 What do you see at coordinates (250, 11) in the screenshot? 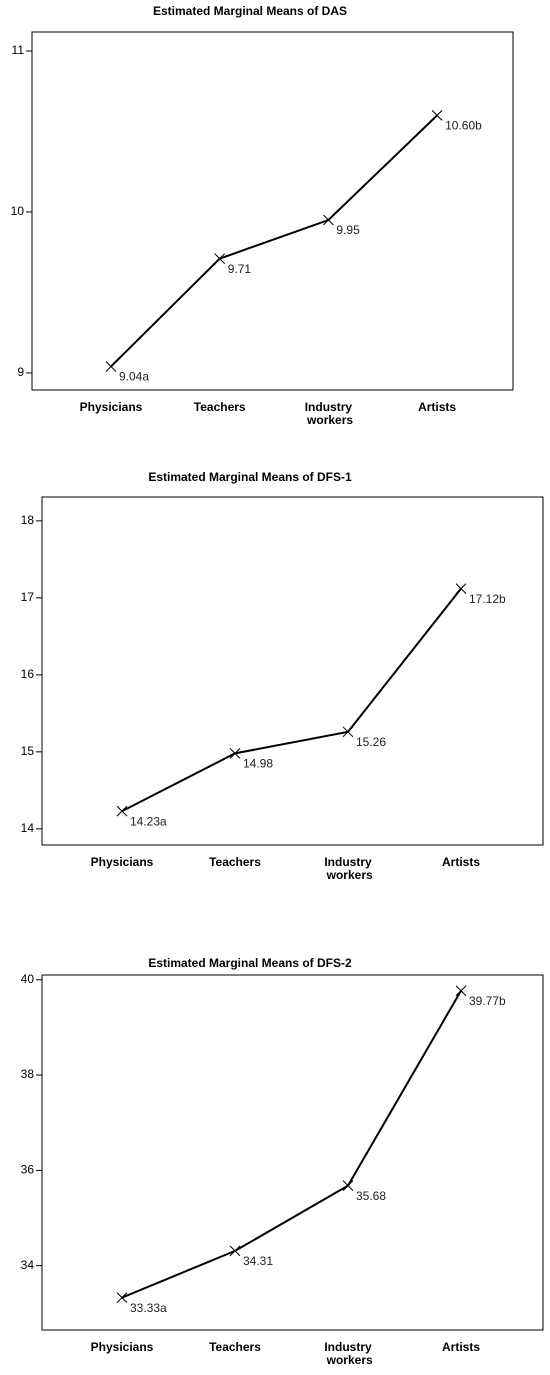
I see `chart-title: Estimated Marginal Means of DAS` at bounding box center [250, 11].